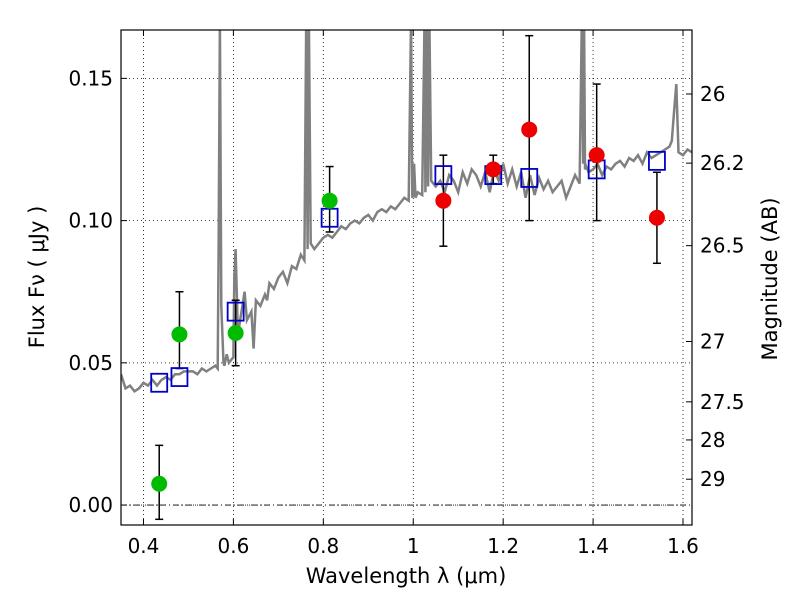  I want to click on y-tick-label: 0.10, so click(90, 221).